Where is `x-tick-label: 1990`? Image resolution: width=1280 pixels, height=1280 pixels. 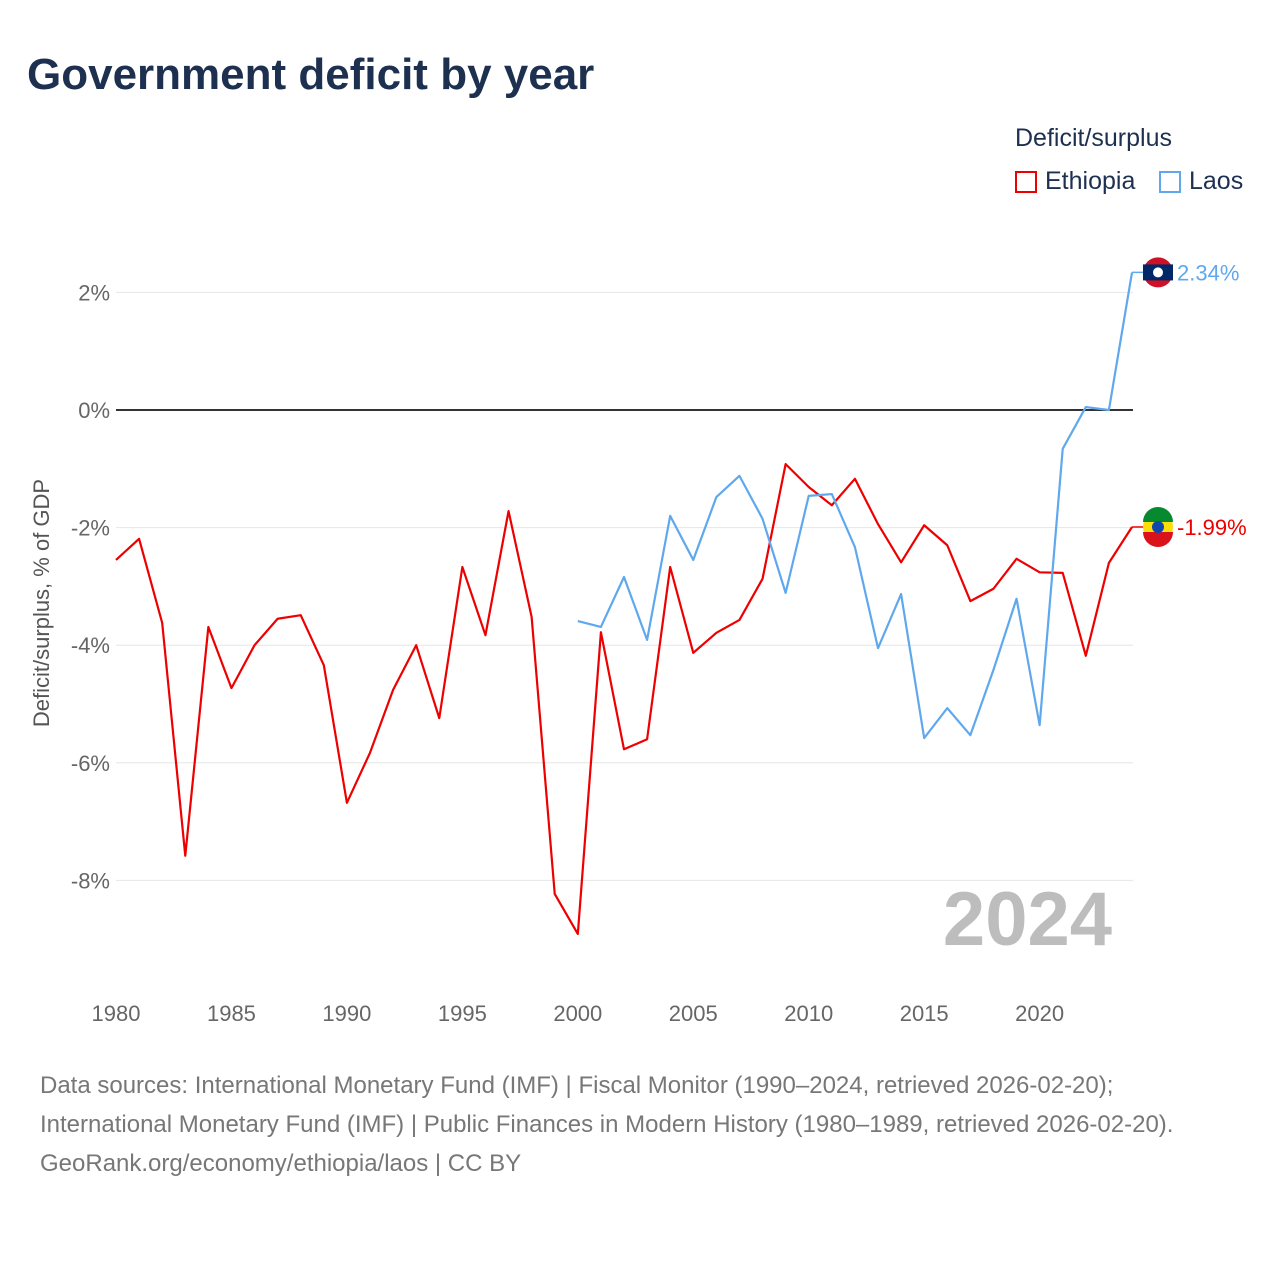
x-tick-label: 1990 is located at coordinates (346, 1013).